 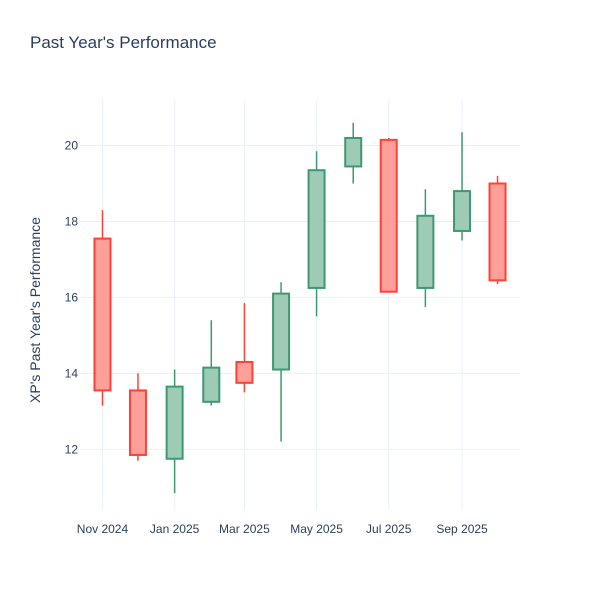 What do you see at coordinates (462, 529) in the screenshot?
I see `x-tick-label: Sep 2025` at bounding box center [462, 529].